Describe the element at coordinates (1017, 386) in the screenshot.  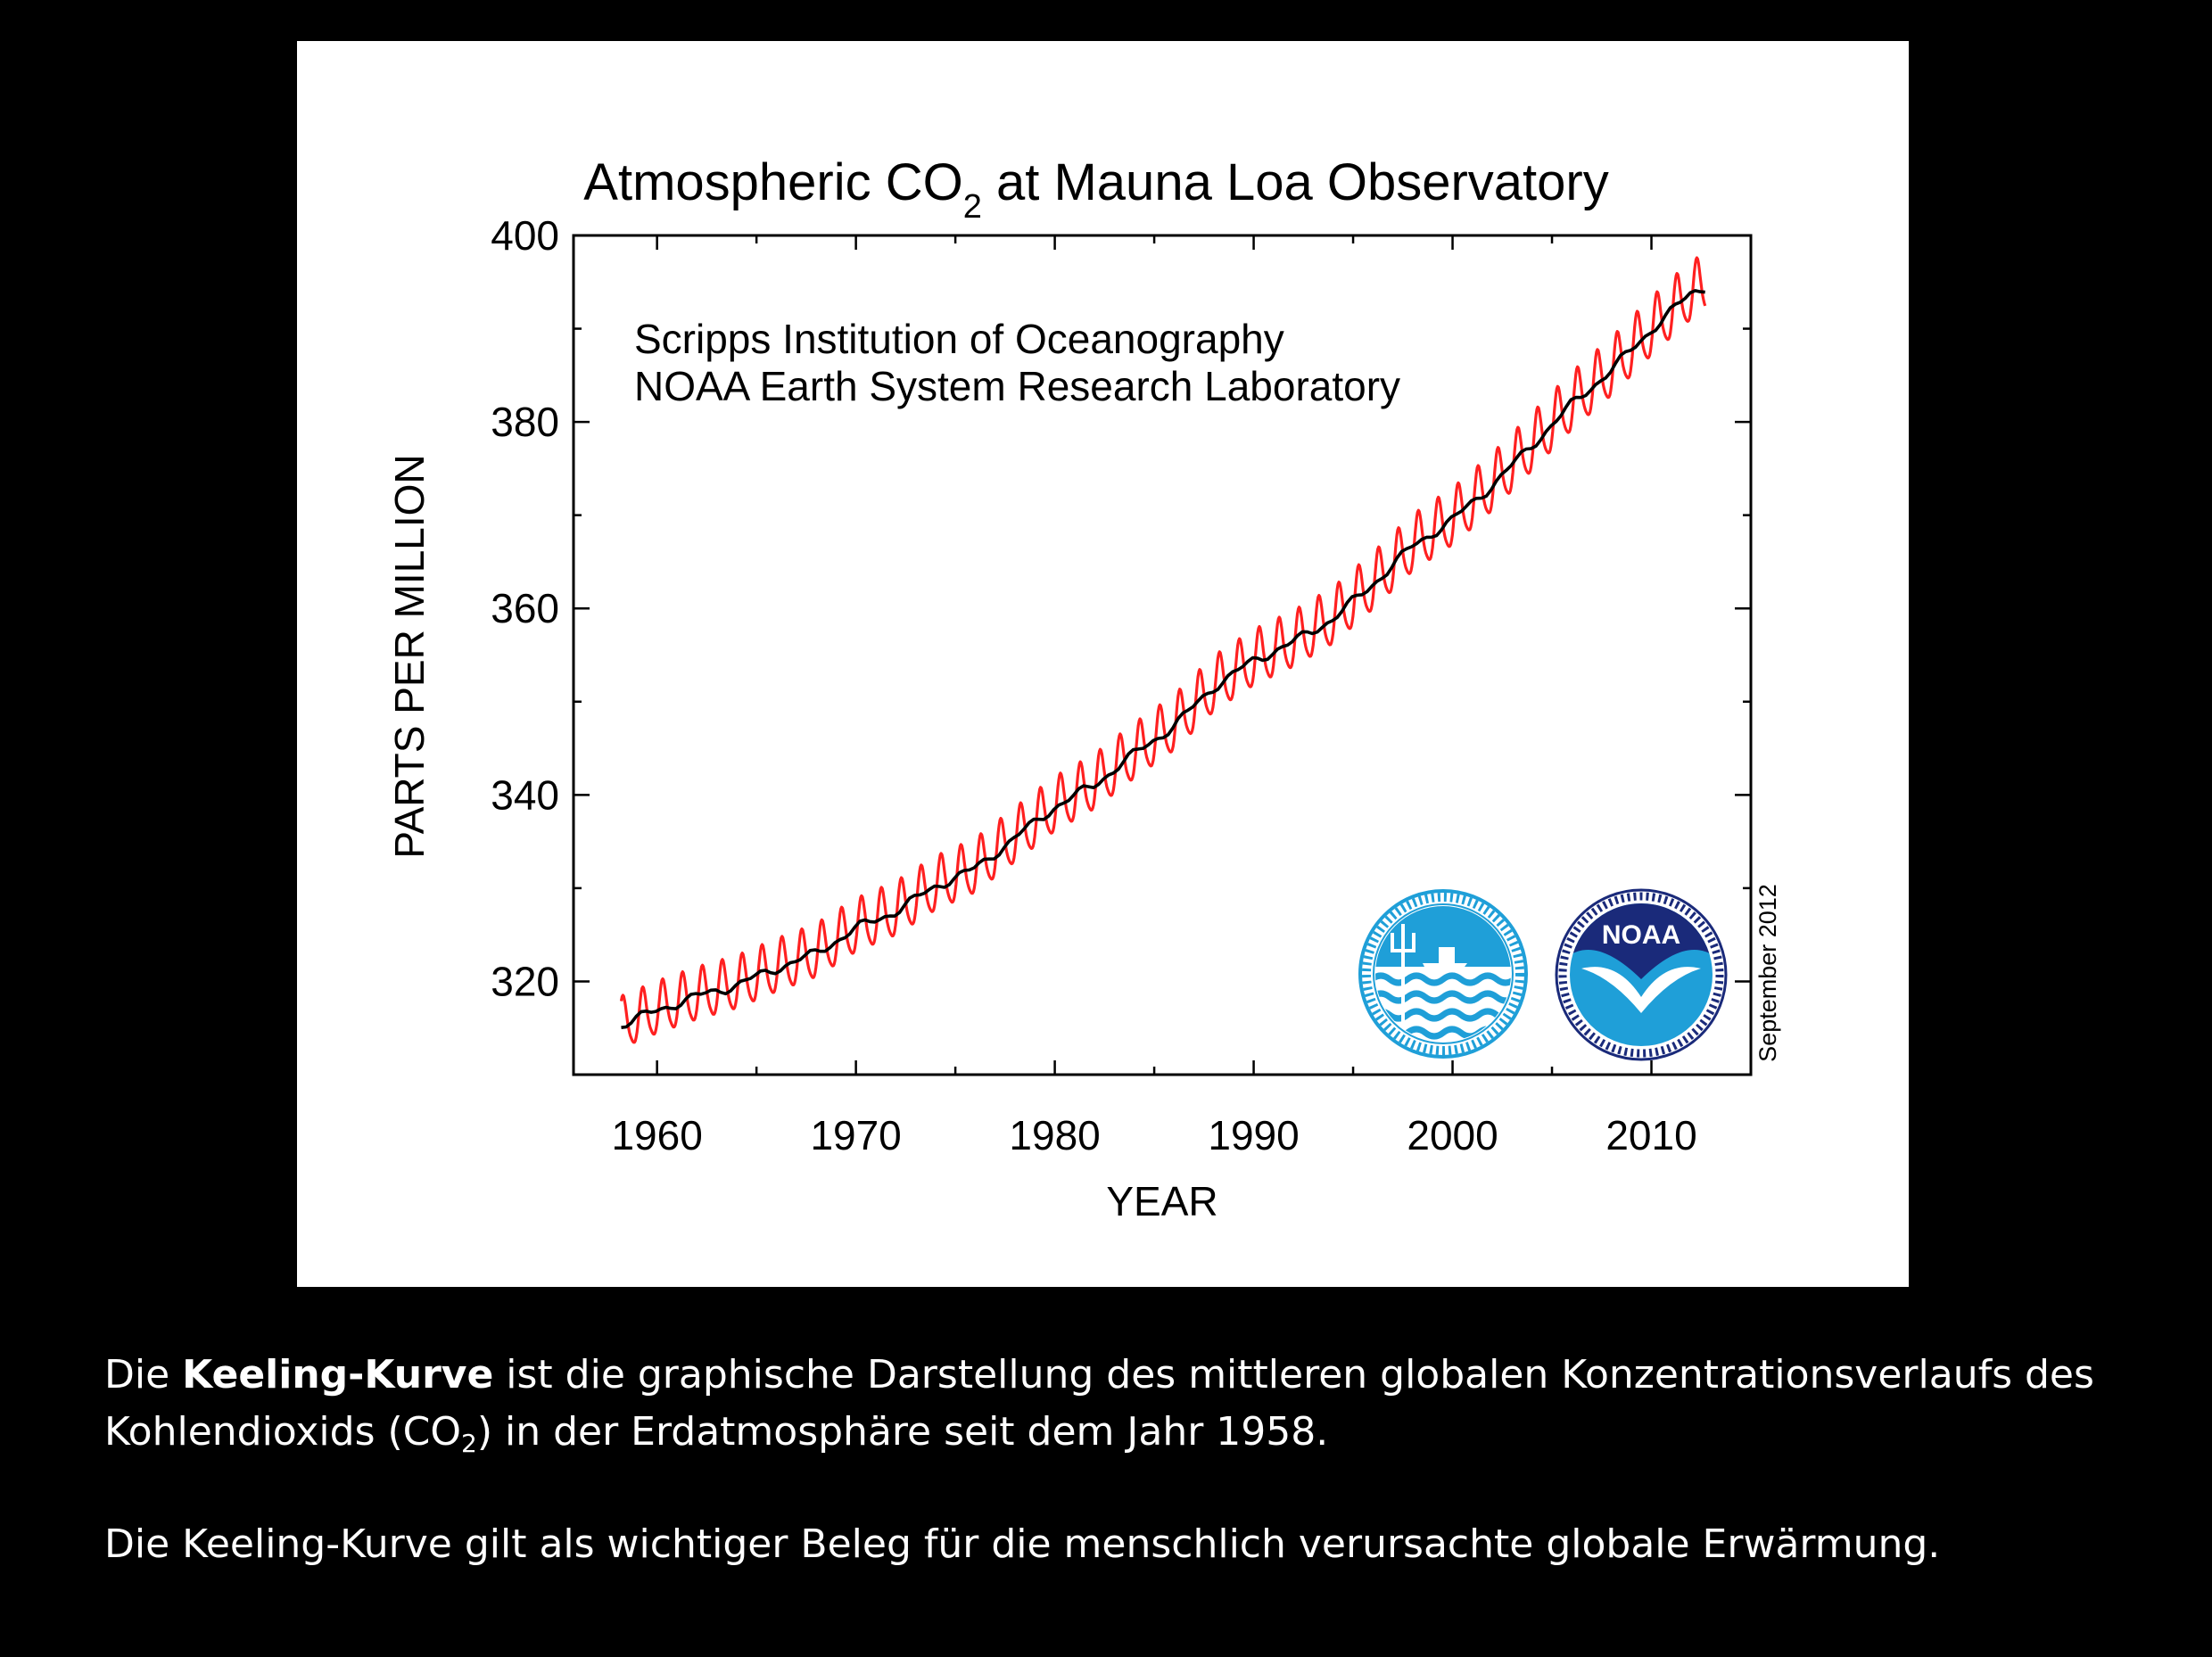
I see `annotation-noaa: NOAA Earth System Research Laboratory` at that location.